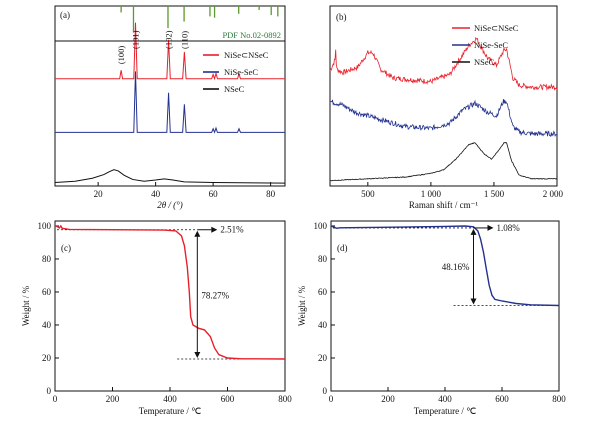  Describe the element at coordinates (341, 17) in the screenshot. I see `panel-label: (b)` at that location.